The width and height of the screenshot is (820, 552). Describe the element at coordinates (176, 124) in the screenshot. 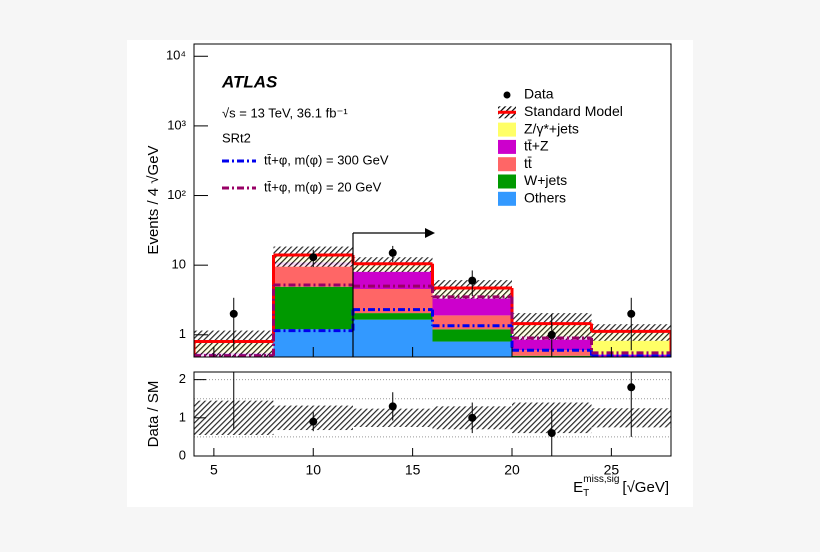

I see `y-tick-label: 10³` at that location.